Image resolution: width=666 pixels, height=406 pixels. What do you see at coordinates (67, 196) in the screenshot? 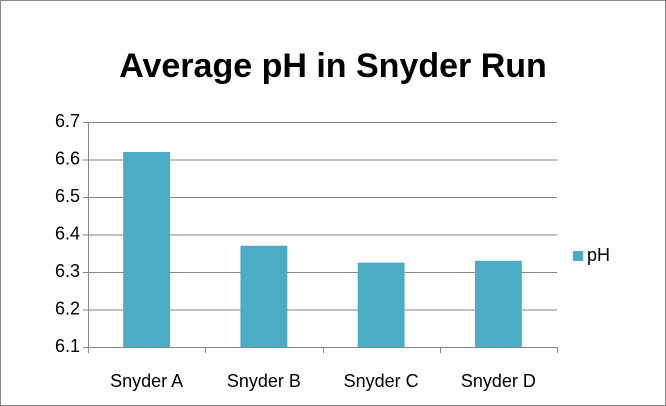
I see `y-tick-label: 6.5` at bounding box center [67, 196].